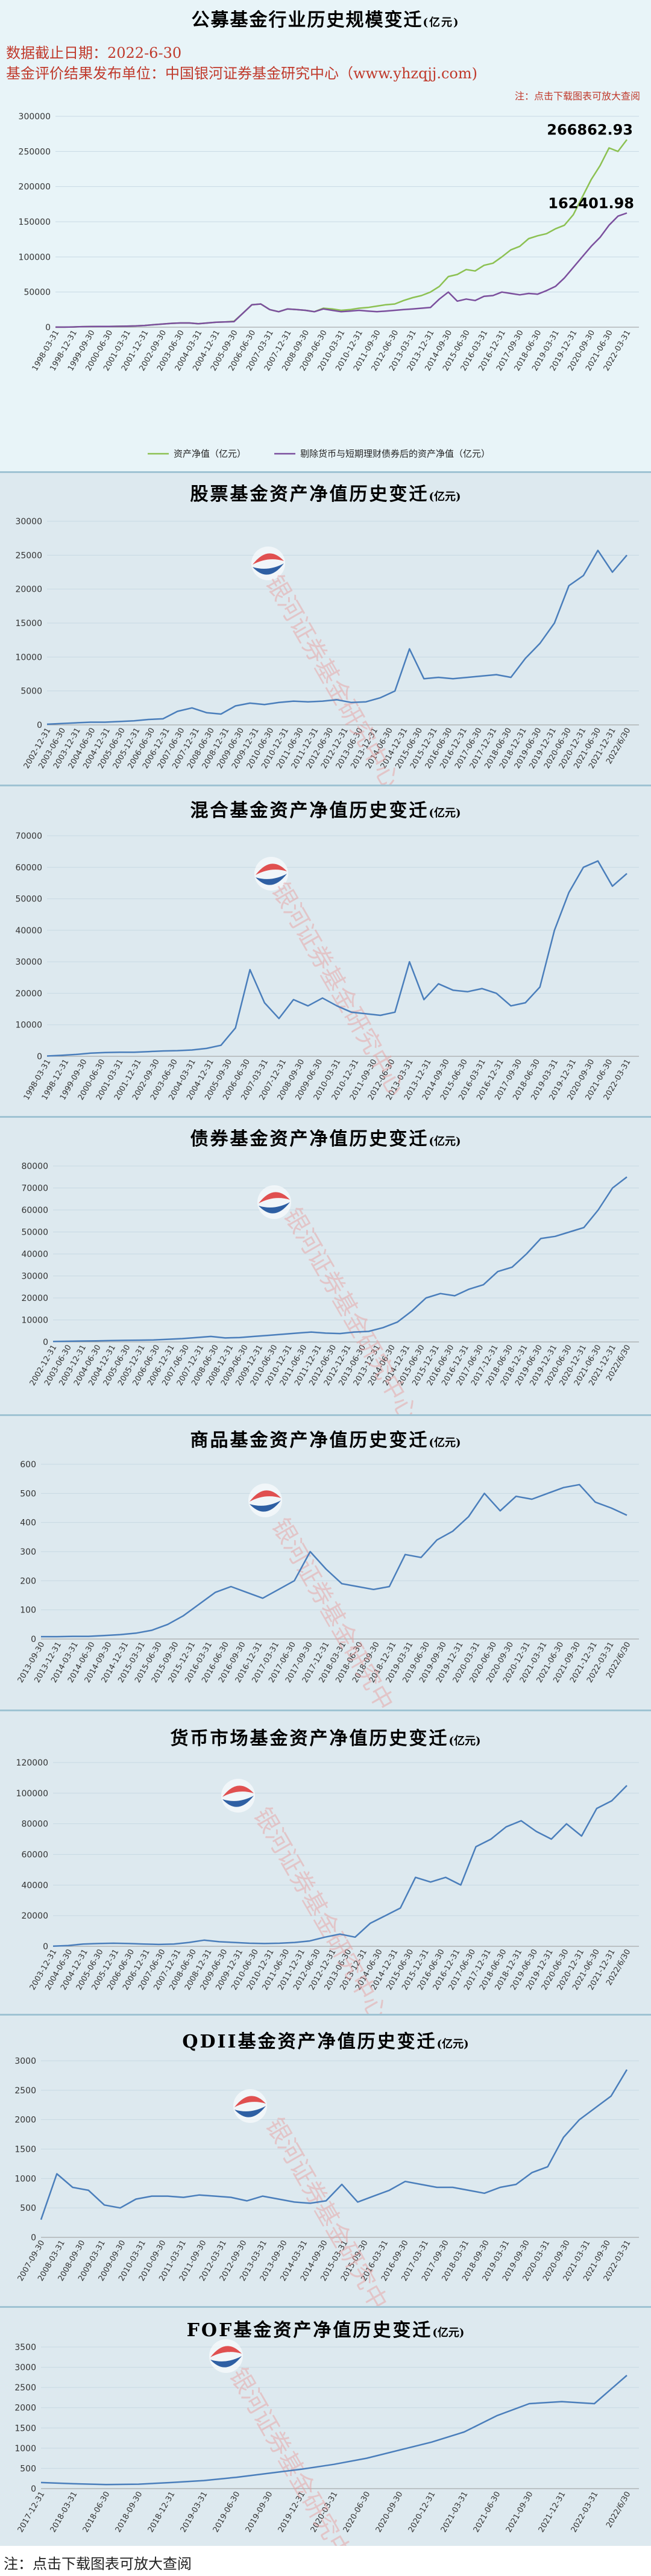 This screenshot has height=2576, width=651. Describe the element at coordinates (28, 1552) in the screenshot. I see `y-tick-label: 300` at that location.